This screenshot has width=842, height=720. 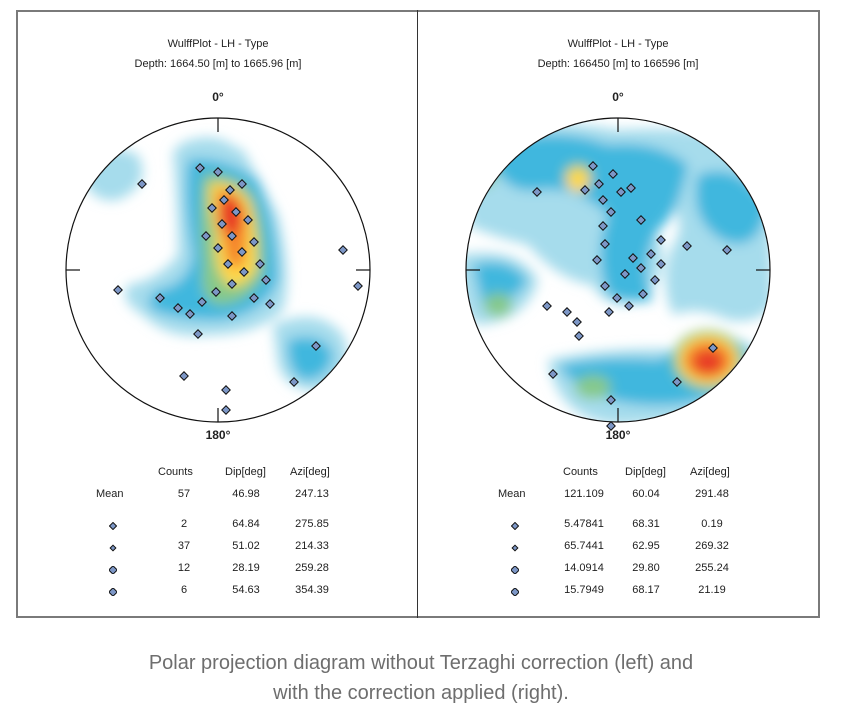 I want to click on set-1-counts: 2, so click(x=184, y=524).